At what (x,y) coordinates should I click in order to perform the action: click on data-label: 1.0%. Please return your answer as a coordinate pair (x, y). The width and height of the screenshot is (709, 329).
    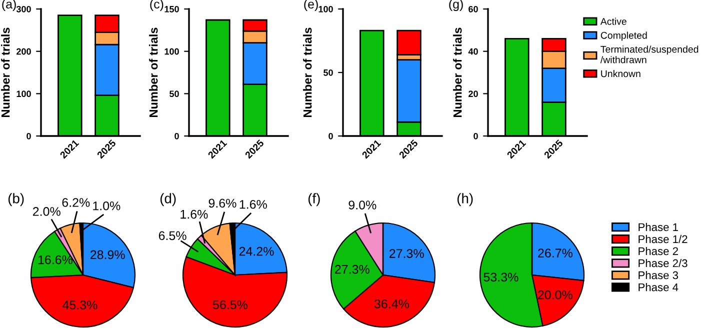
    Looking at the image, I should click on (106, 205).